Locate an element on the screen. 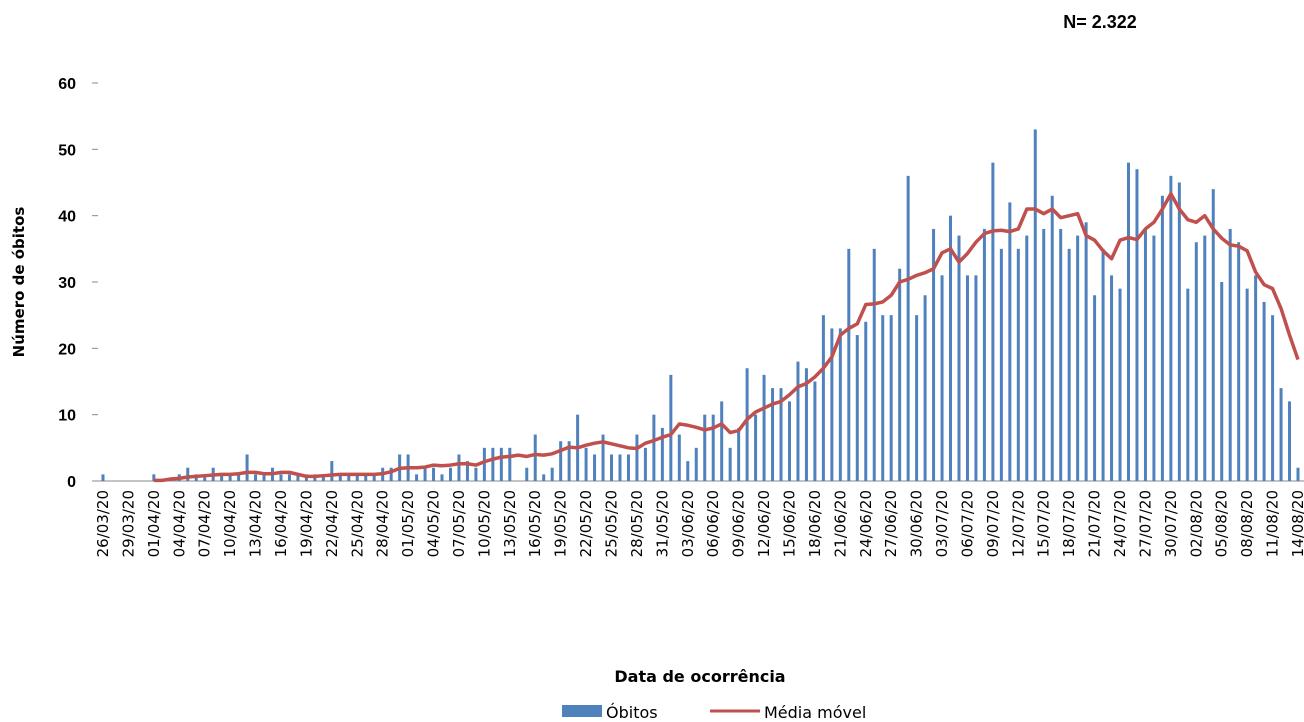 The width and height of the screenshot is (1304, 722). x-tick-label: 24/06/20 is located at coordinates (866, 523).